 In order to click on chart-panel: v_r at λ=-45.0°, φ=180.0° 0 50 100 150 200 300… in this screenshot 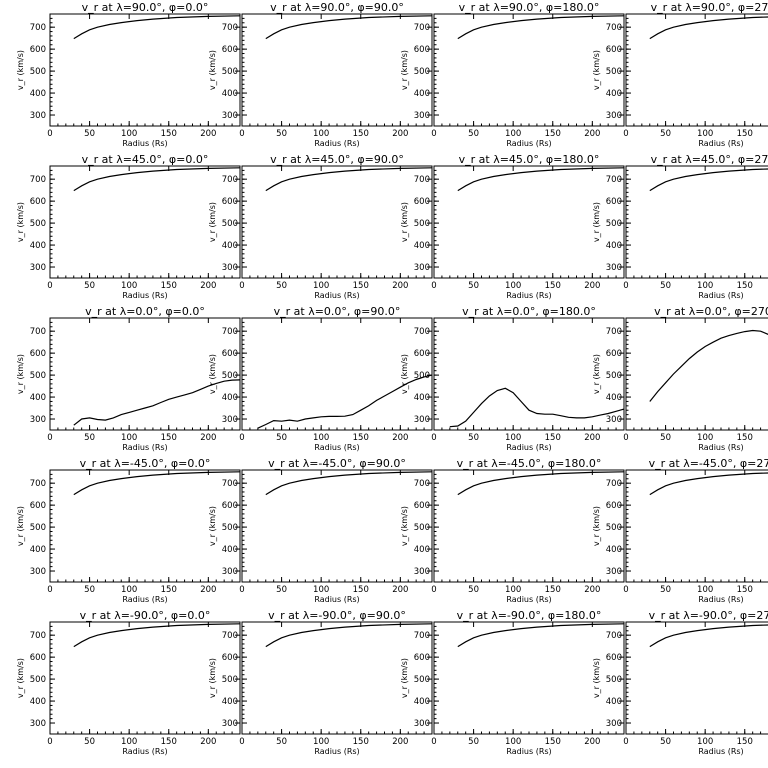, I will do `click(512, 530)`.